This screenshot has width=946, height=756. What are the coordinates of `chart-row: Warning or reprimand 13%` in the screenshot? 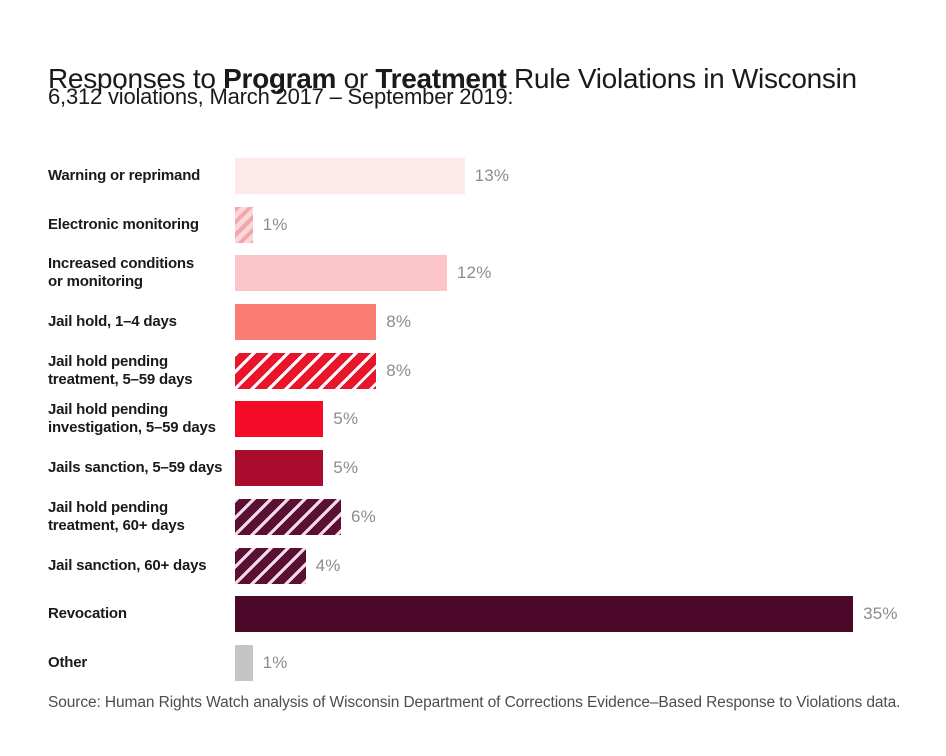 It's located at (483, 176).